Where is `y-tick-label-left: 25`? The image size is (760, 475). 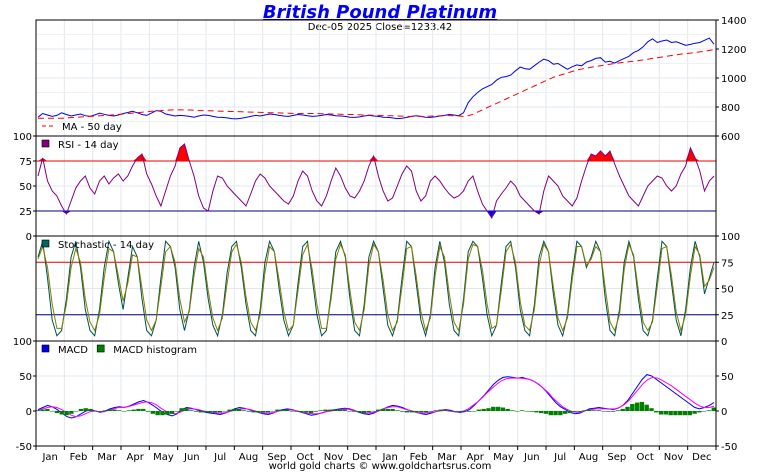 y-tick-label-left: 25 is located at coordinates (25, 212).